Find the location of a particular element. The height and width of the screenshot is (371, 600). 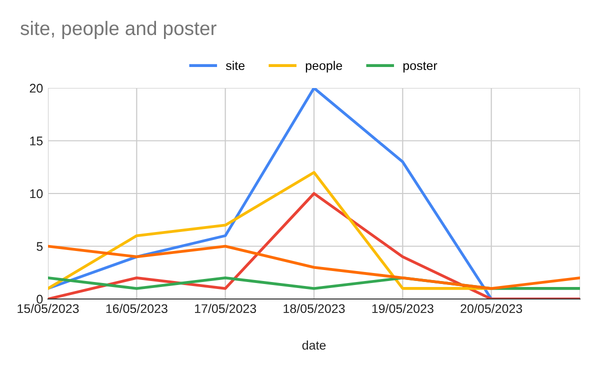

y-tick-label: 5 is located at coordinates (39, 246).